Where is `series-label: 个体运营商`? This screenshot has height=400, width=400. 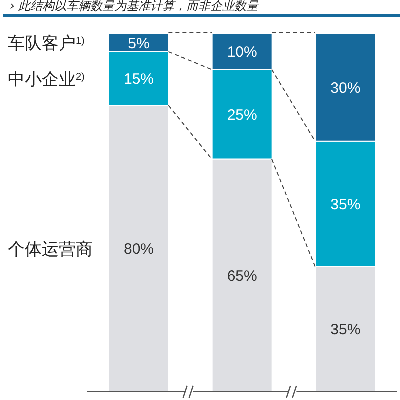
series-label: 个体运营商 is located at coordinates (50, 249).